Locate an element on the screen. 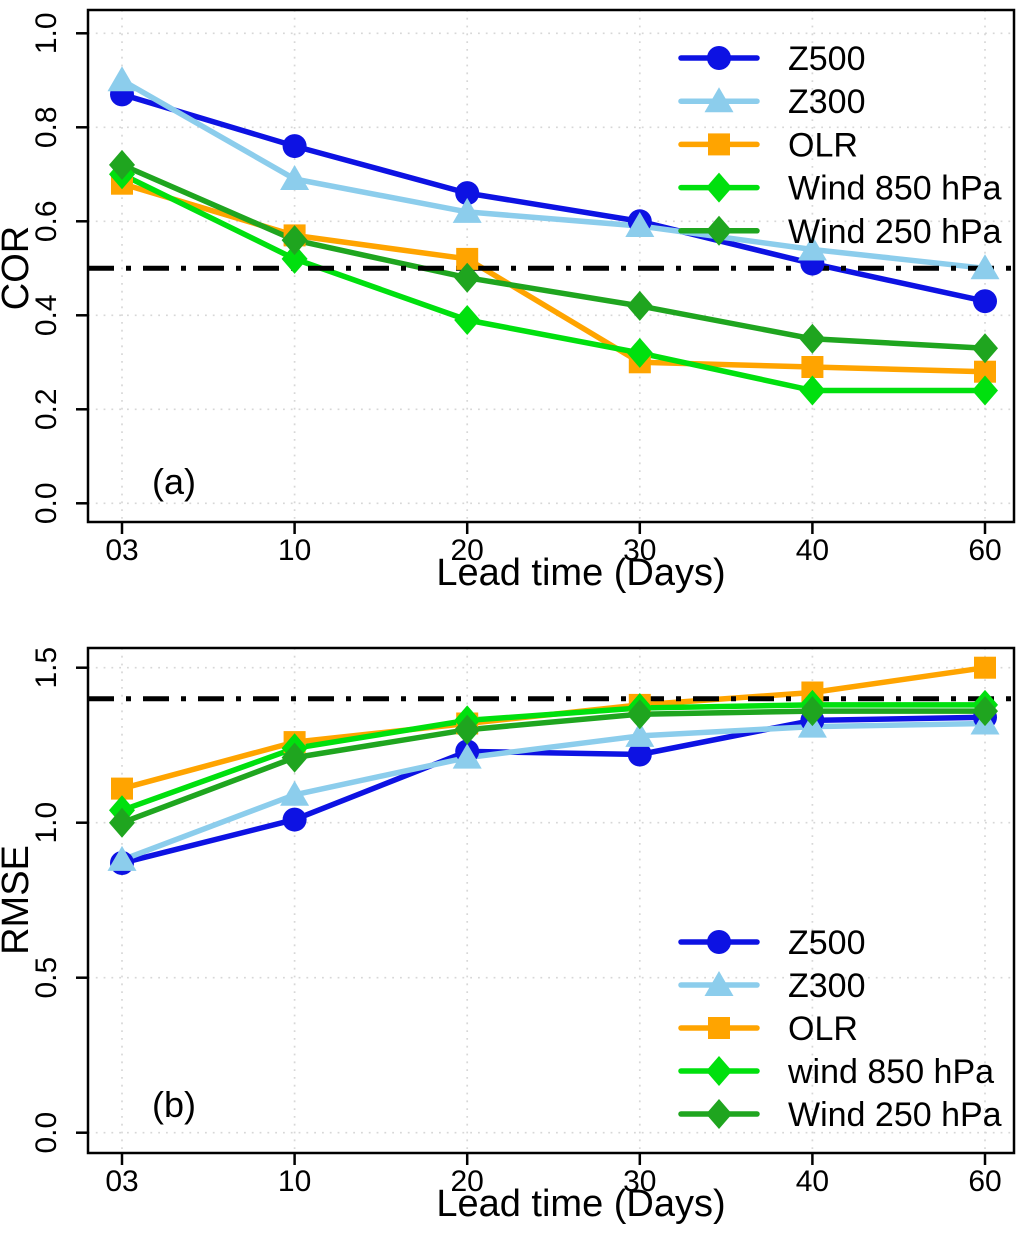 Image resolution: width=1033 pixels, height=1238 pixels. y-tick-label-a-0-0: 0.0 is located at coordinates (46, 503).